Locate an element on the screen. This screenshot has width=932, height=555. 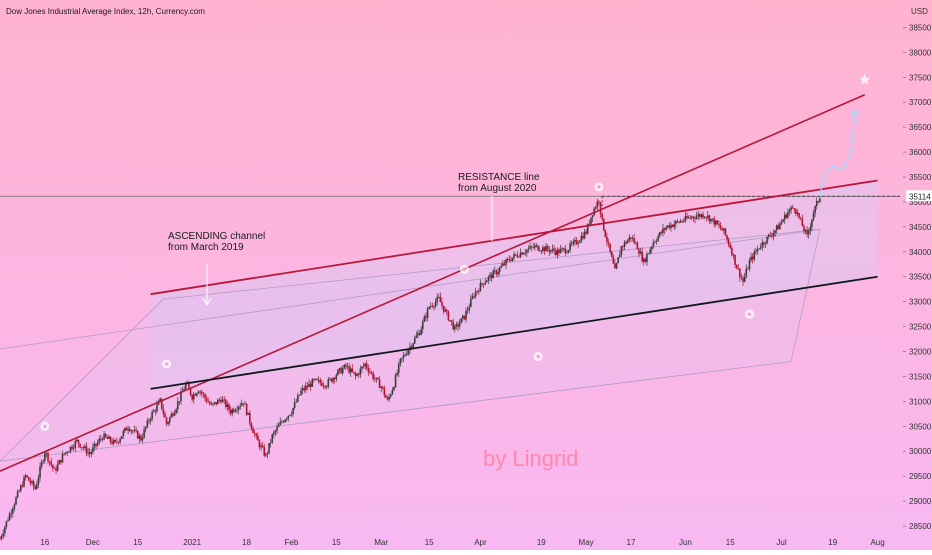
time-tick-label: Dec is located at coordinates (93, 542).